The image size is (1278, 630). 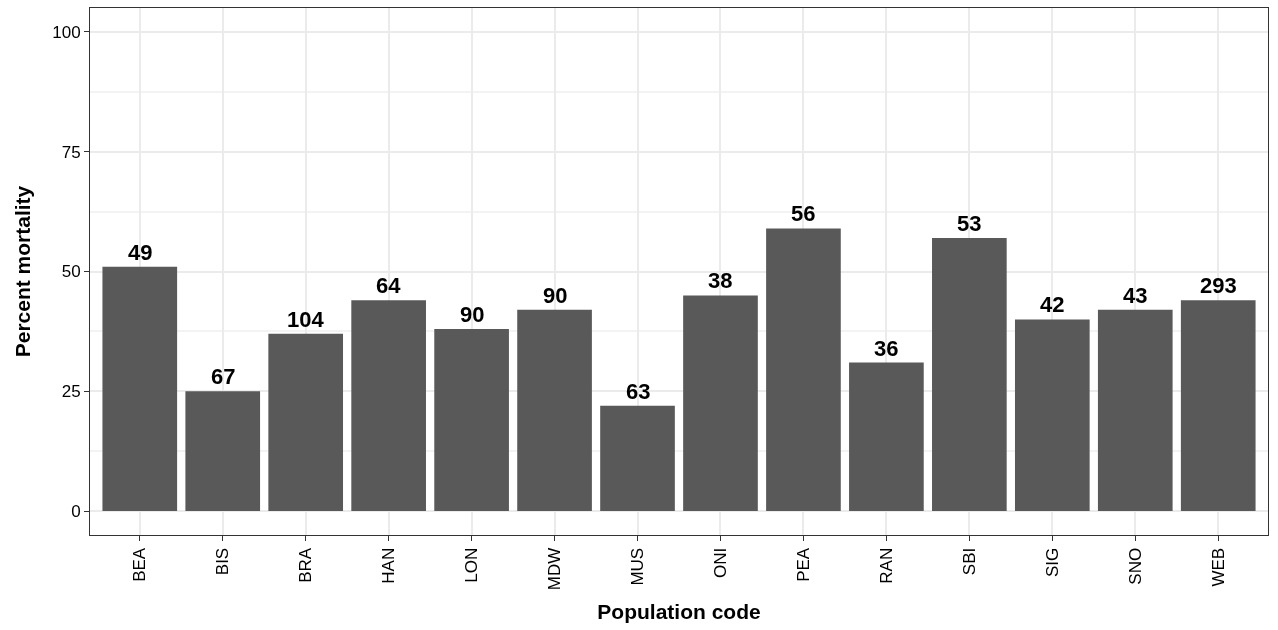 What do you see at coordinates (886, 348) in the screenshot?
I see `annotation: 36` at bounding box center [886, 348].